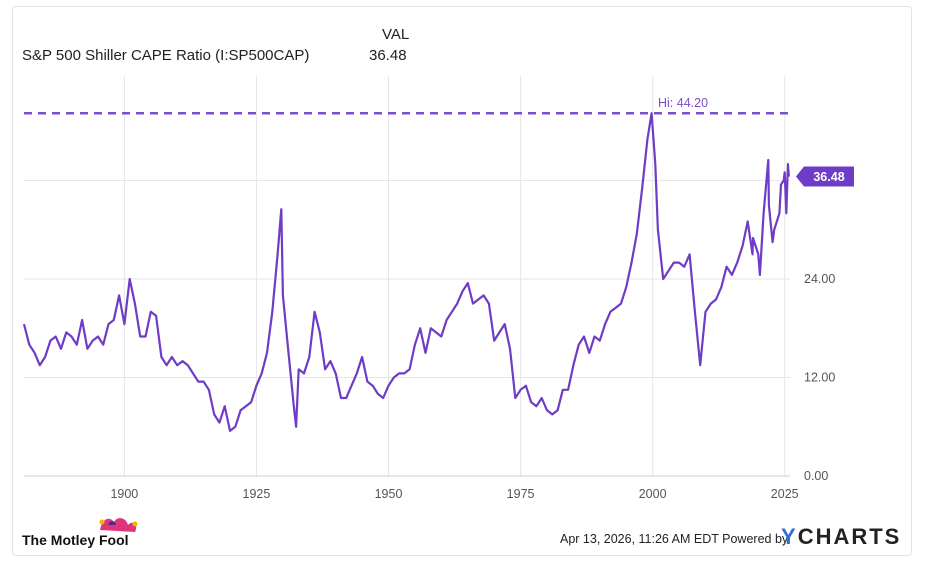  I want to click on last-value-badge-shape, so click(825, 176).